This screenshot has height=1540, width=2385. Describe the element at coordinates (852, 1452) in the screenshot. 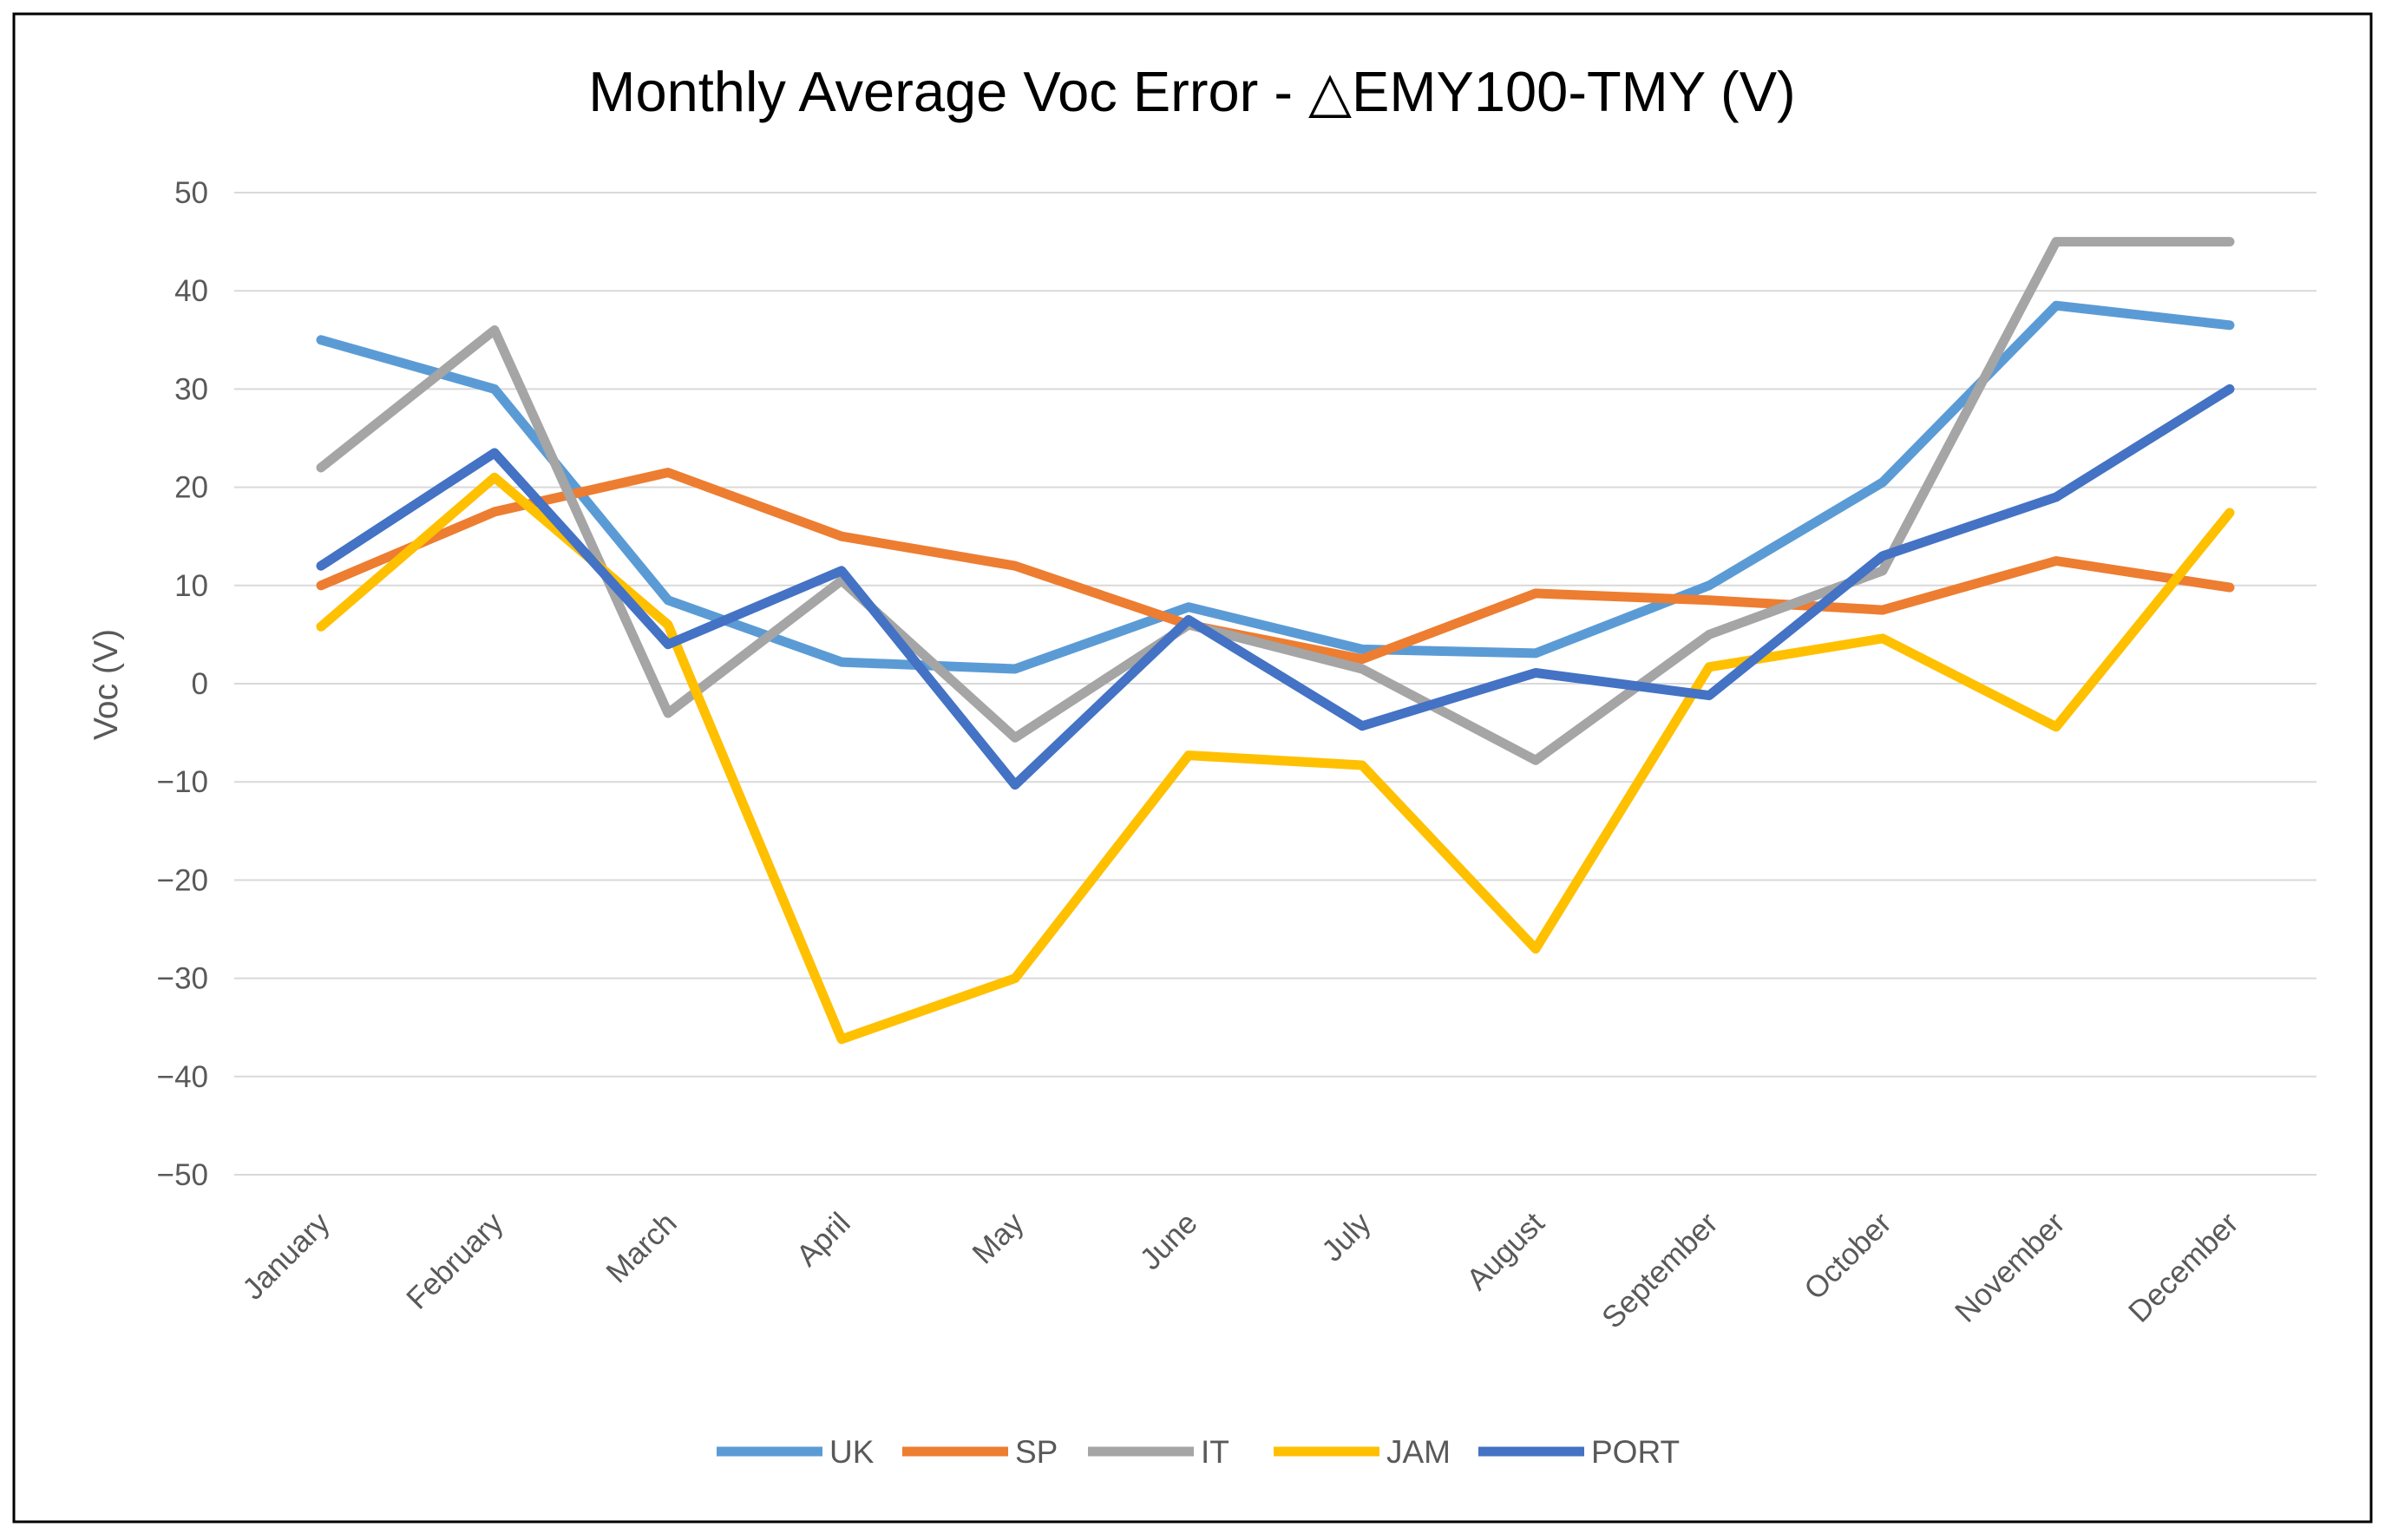

I see `legend-label-uk: UK` at that location.